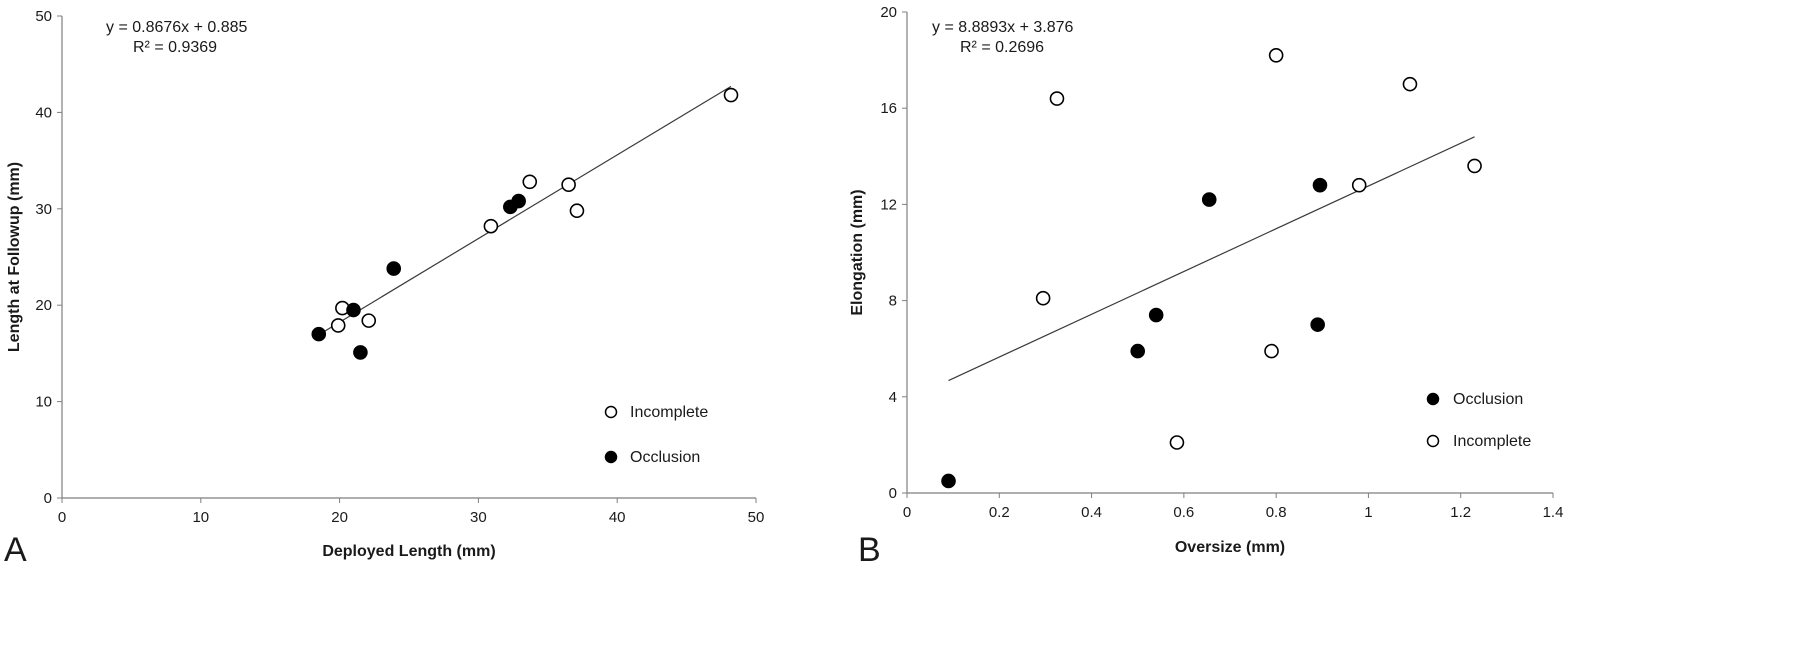  Describe the element at coordinates (48, 498) in the screenshot. I see `charta-y-tick-label: 0` at that location.